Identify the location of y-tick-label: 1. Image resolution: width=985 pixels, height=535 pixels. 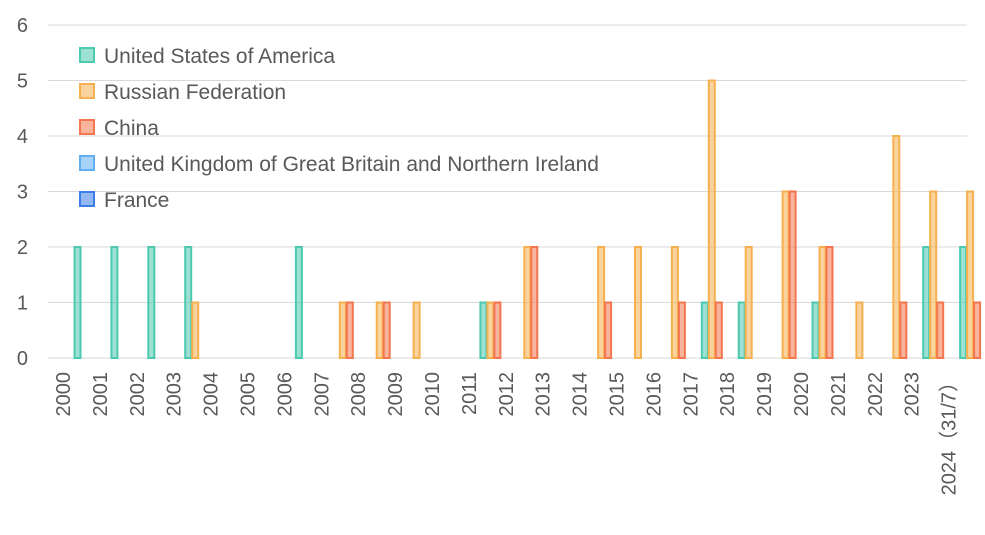
(22, 304).